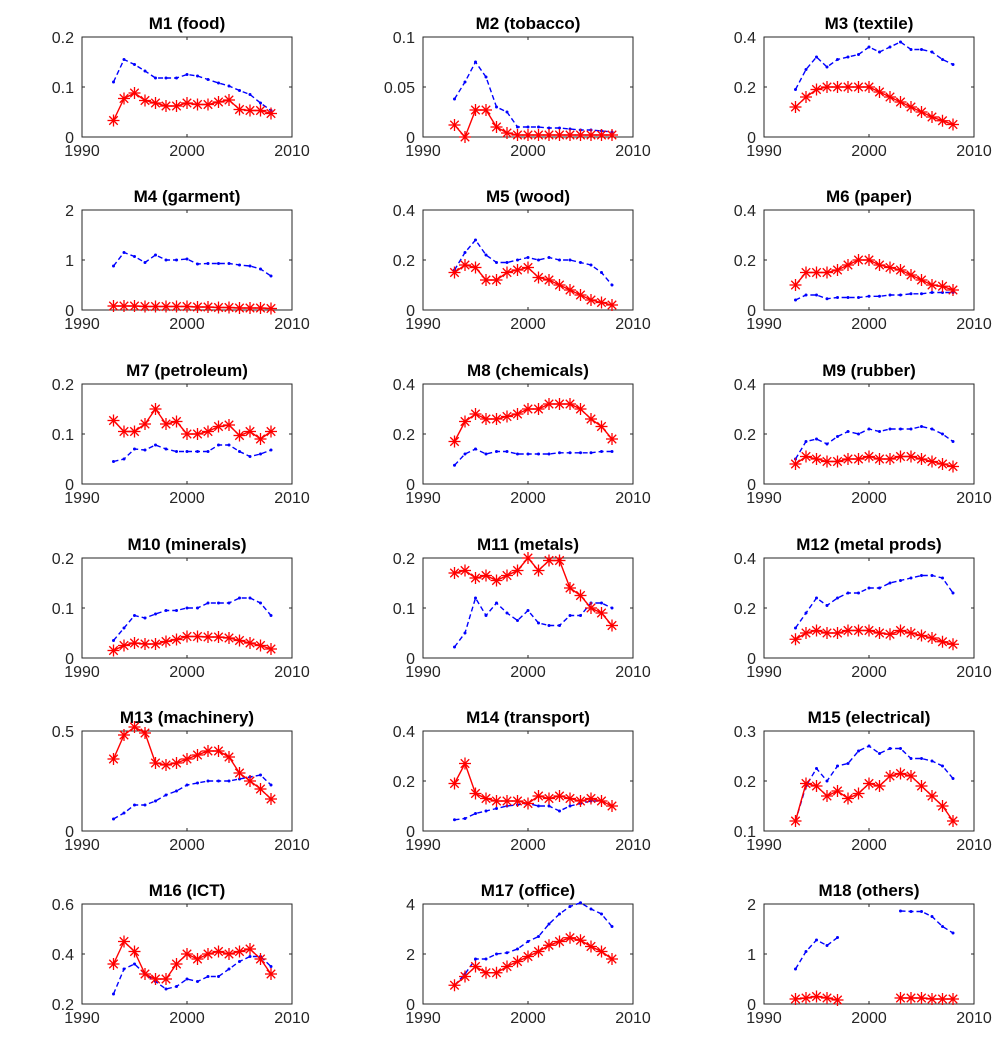  Describe the element at coordinates (874, 461) in the screenshot. I see `series-red-line` at that location.